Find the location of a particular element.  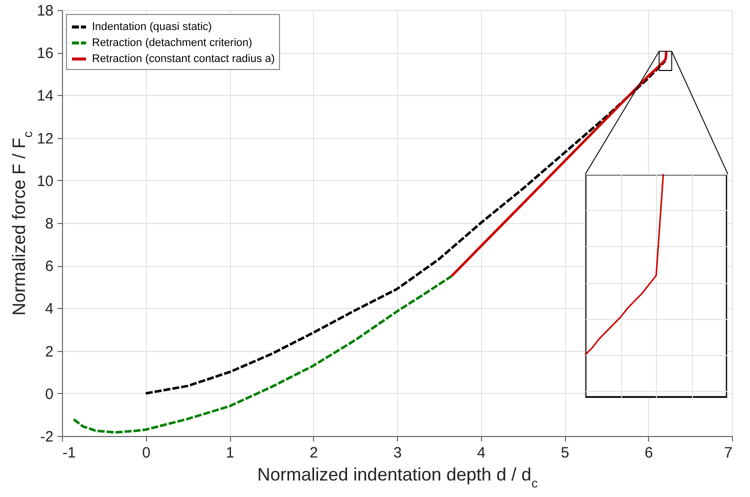

x-tick-label: 1 is located at coordinates (230, 453).